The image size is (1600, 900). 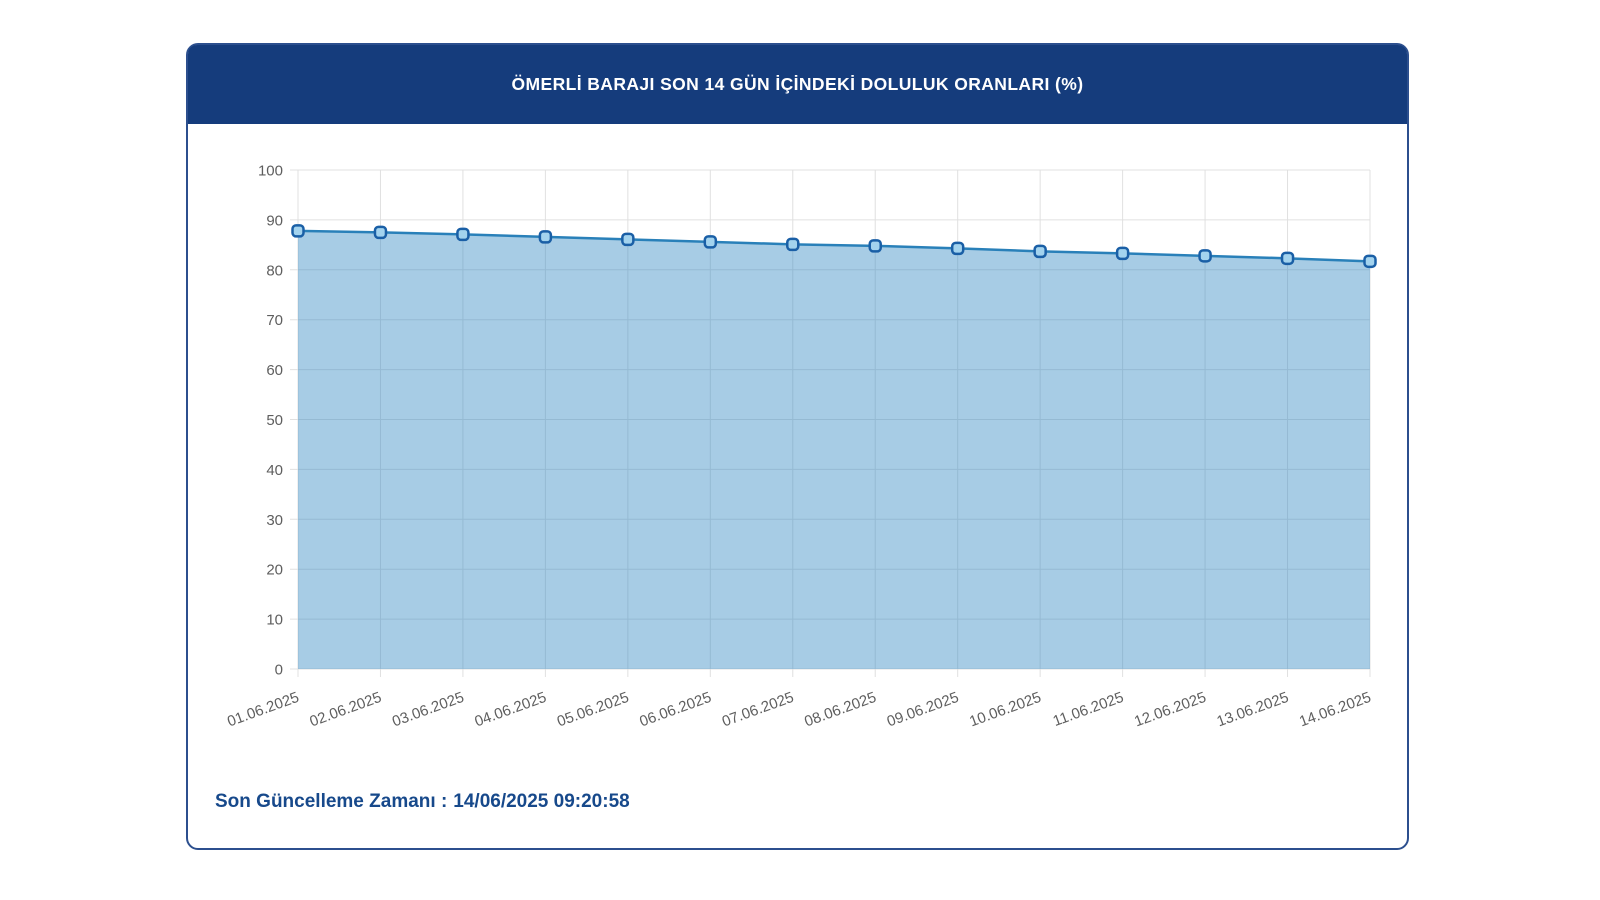 What do you see at coordinates (1253, 710) in the screenshot?
I see `x-tick-label: 13.06.2025` at bounding box center [1253, 710].